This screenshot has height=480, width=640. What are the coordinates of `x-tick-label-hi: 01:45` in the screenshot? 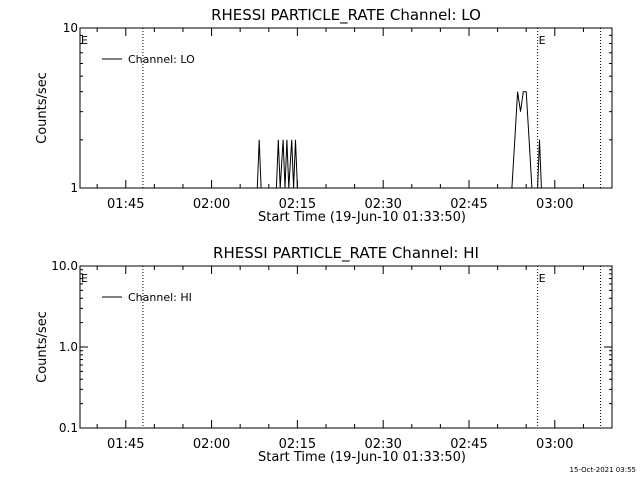 It's located at (125, 444).